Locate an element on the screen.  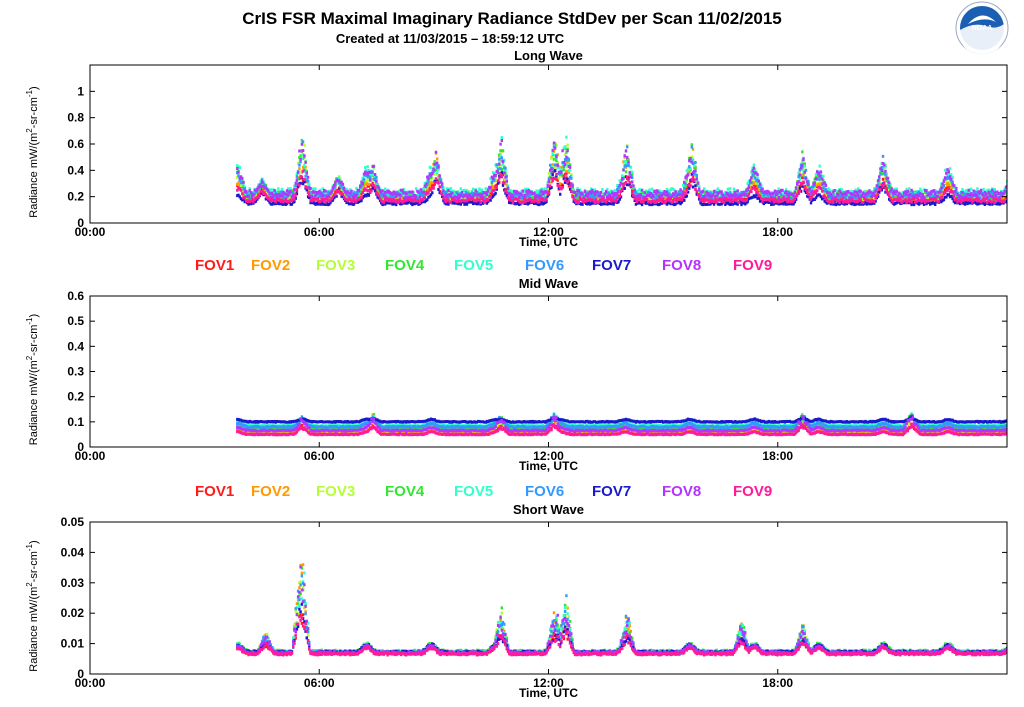
series-fov3 is located at coordinates (621, 617).